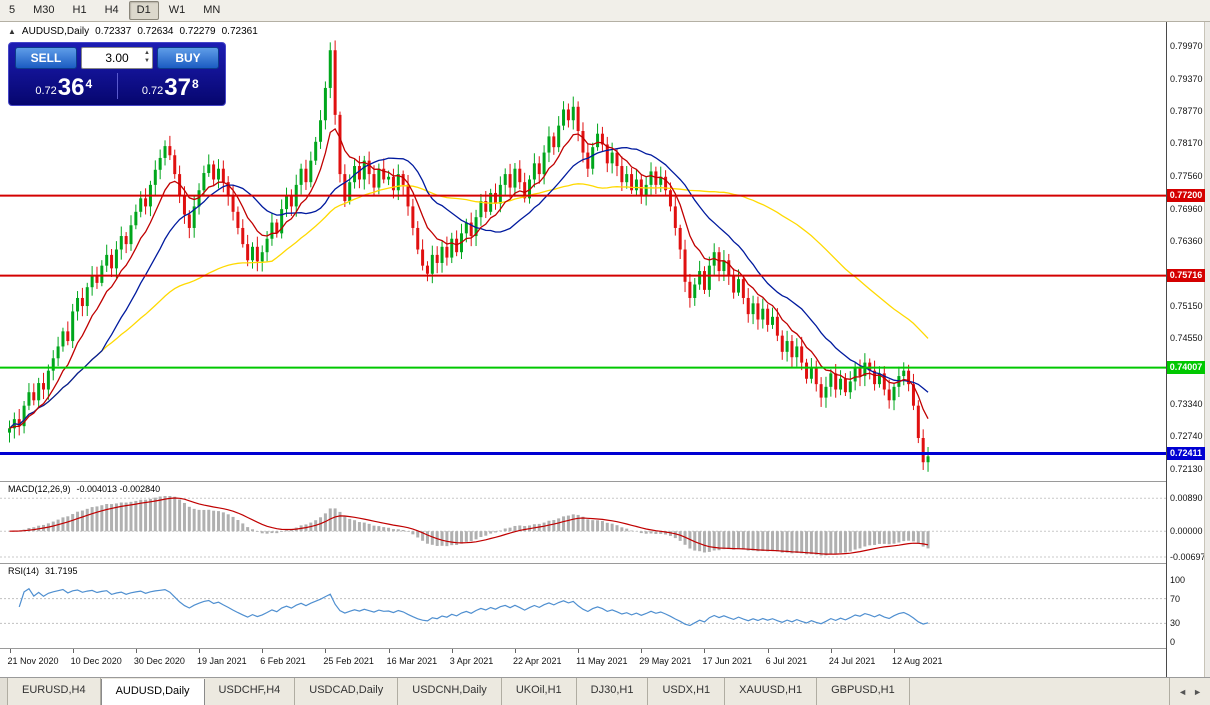 Image resolution: width=1210 pixels, height=705 pixels. What do you see at coordinates (283, 661) in the screenshot?
I see `date-label: 6 Feb 2021` at bounding box center [283, 661].